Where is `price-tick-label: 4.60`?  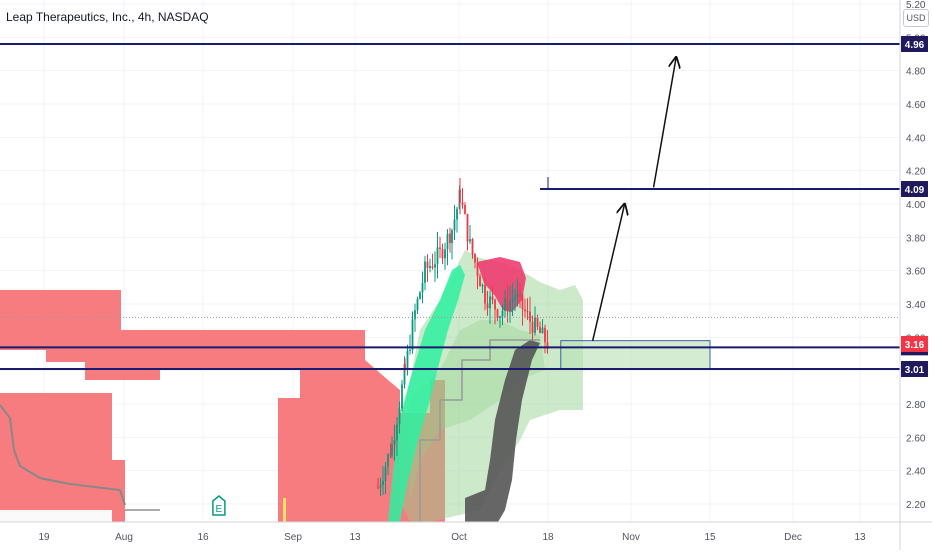 price-tick-label: 4.60 is located at coordinates (916, 105).